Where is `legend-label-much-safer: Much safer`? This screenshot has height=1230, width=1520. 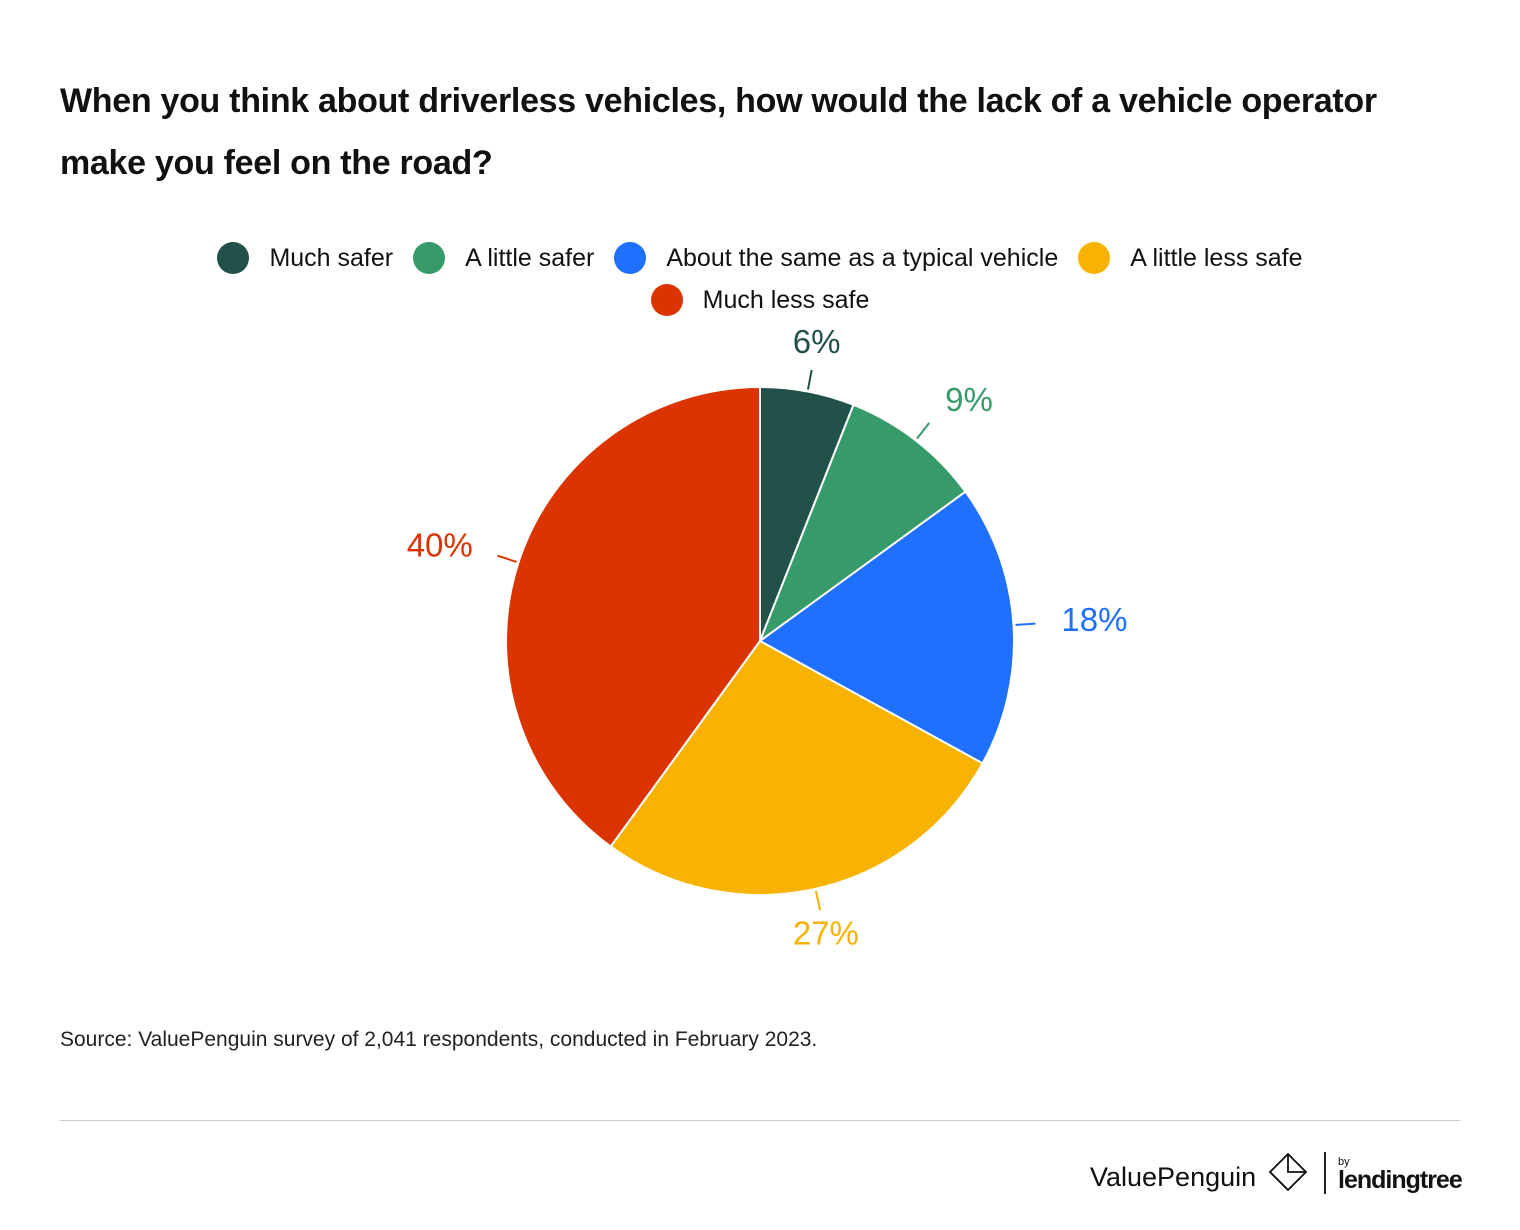 legend-label-much-safer: Much safer is located at coordinates (331, 257).